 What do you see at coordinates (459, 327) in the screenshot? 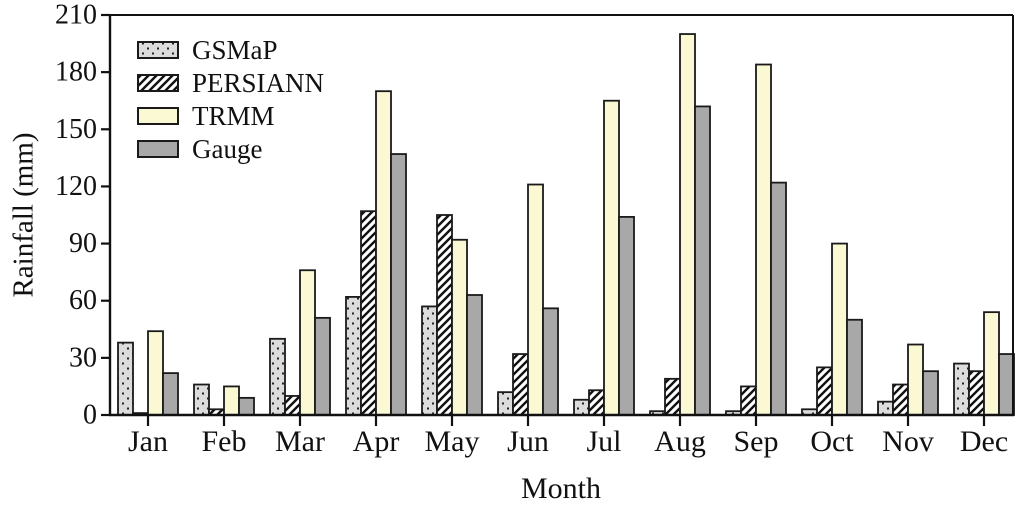
I see `bar-TRMM-May` at bounding box center [459, 327].